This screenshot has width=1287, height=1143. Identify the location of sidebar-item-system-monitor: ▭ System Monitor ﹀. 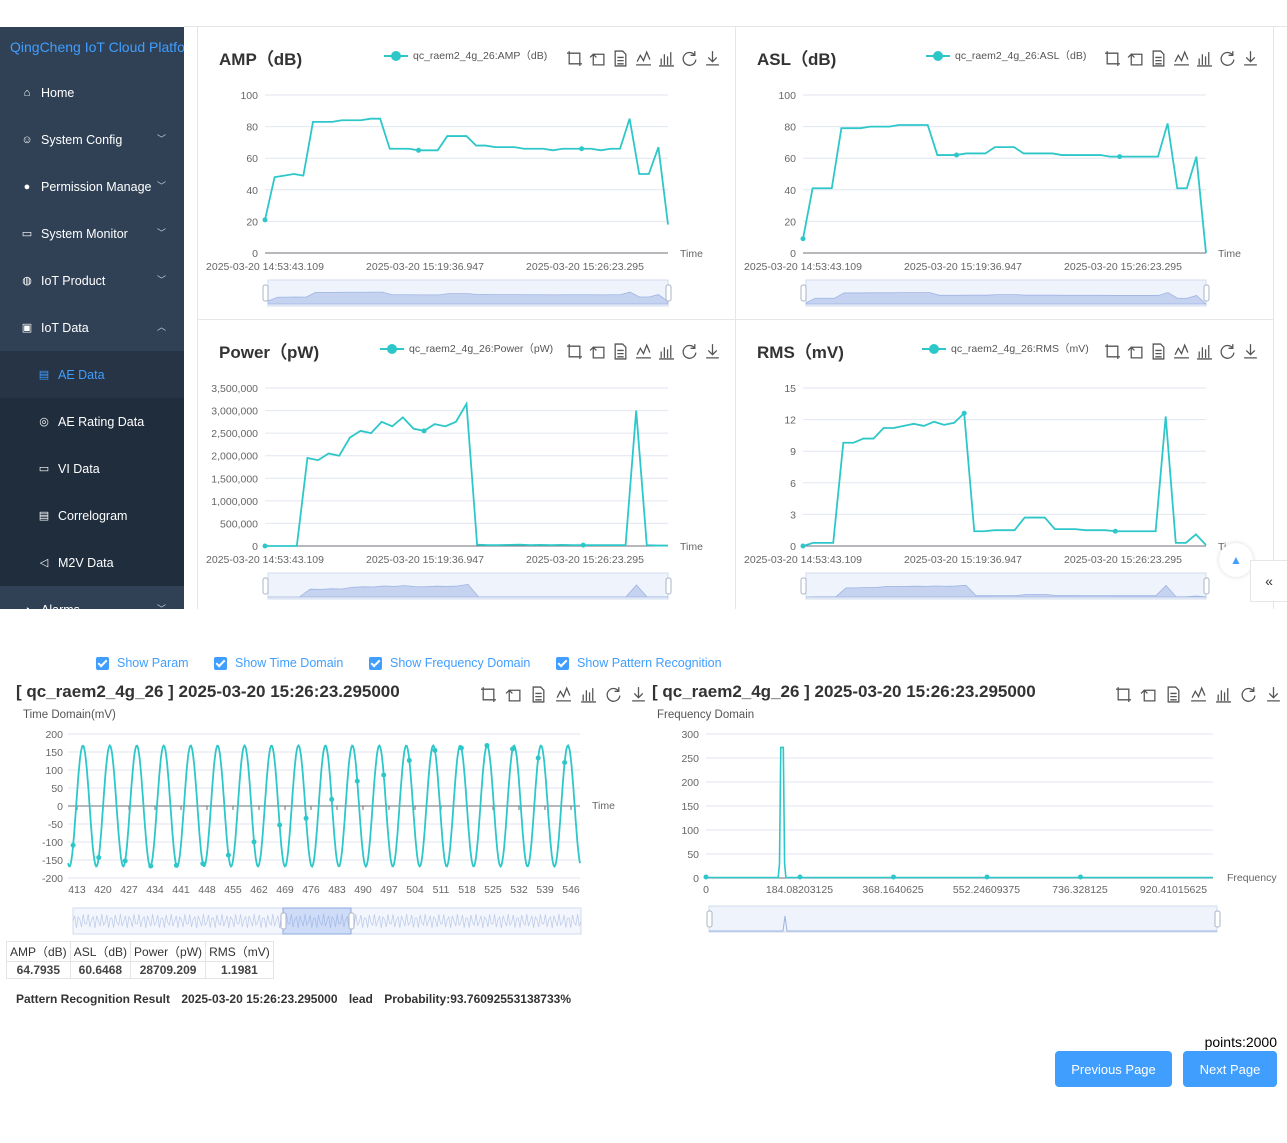
(92, 233).